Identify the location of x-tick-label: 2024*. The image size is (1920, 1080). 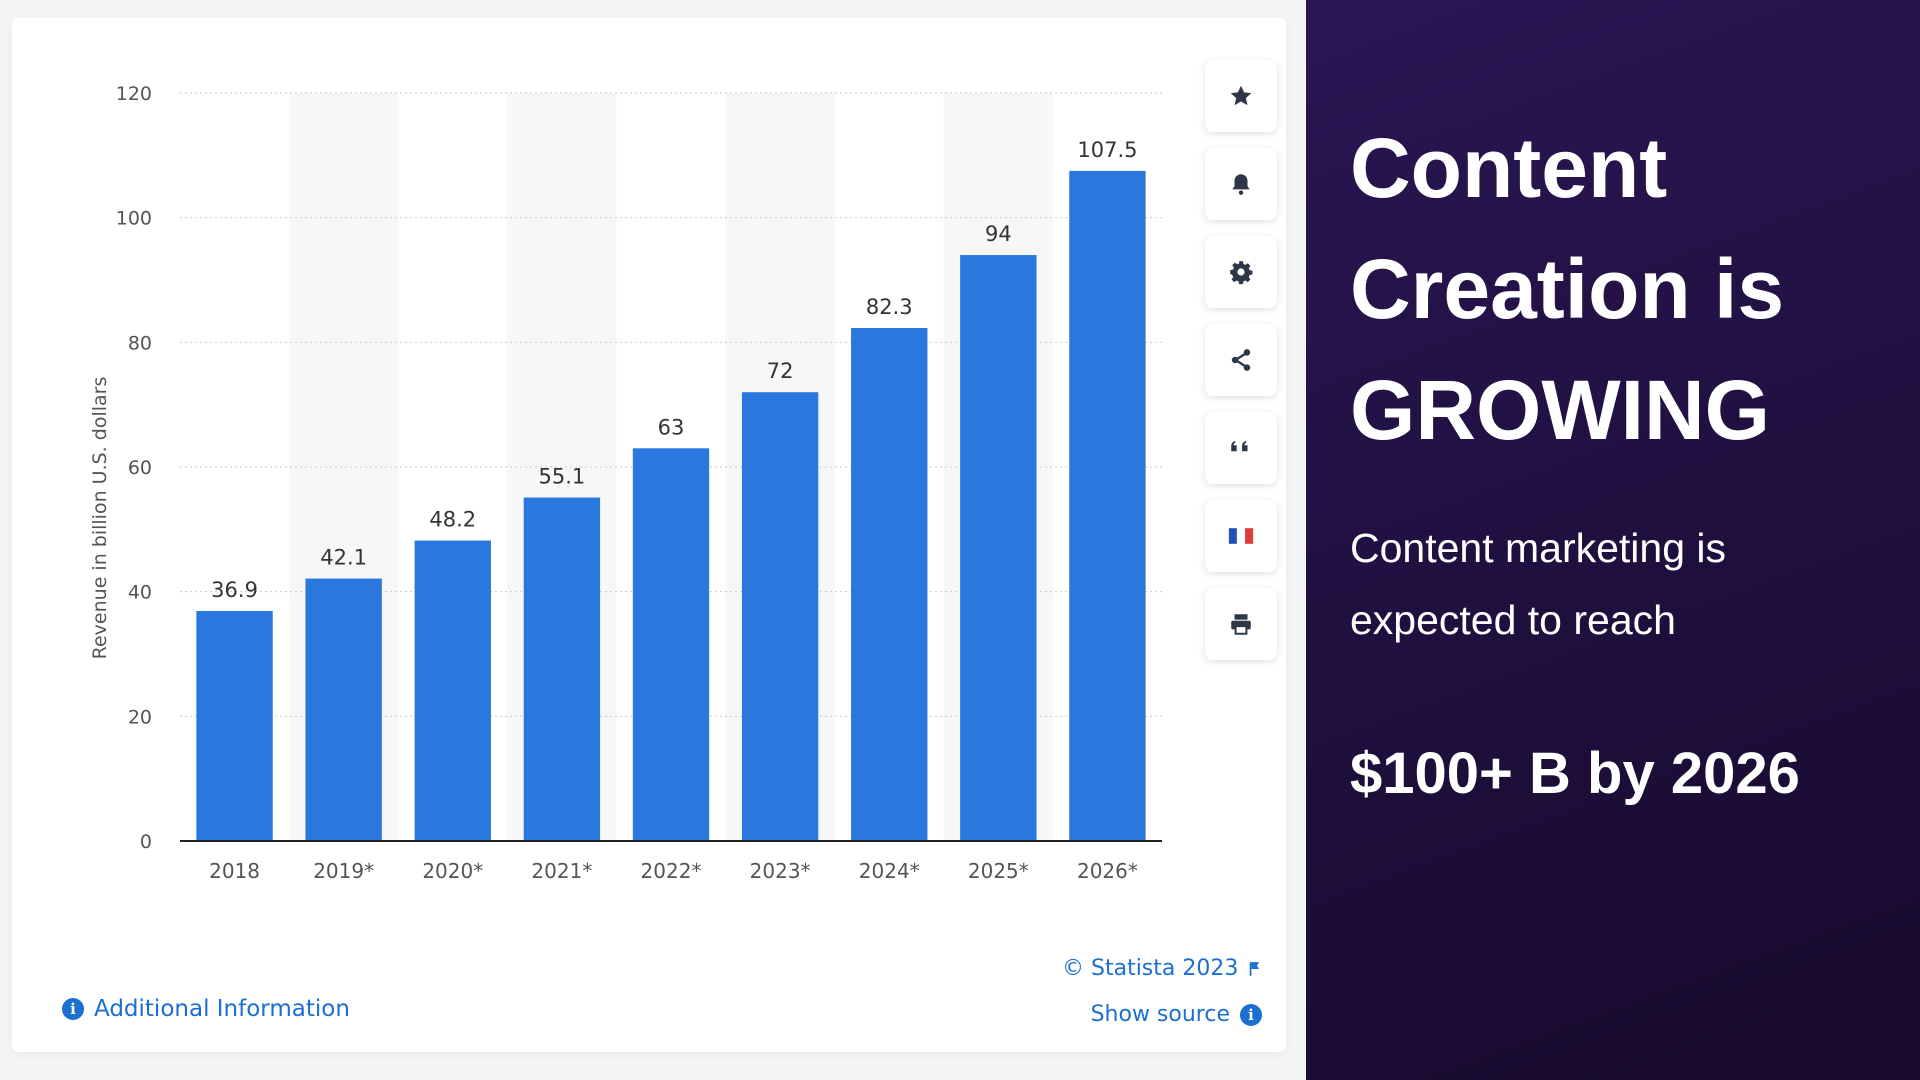
(889, 871).